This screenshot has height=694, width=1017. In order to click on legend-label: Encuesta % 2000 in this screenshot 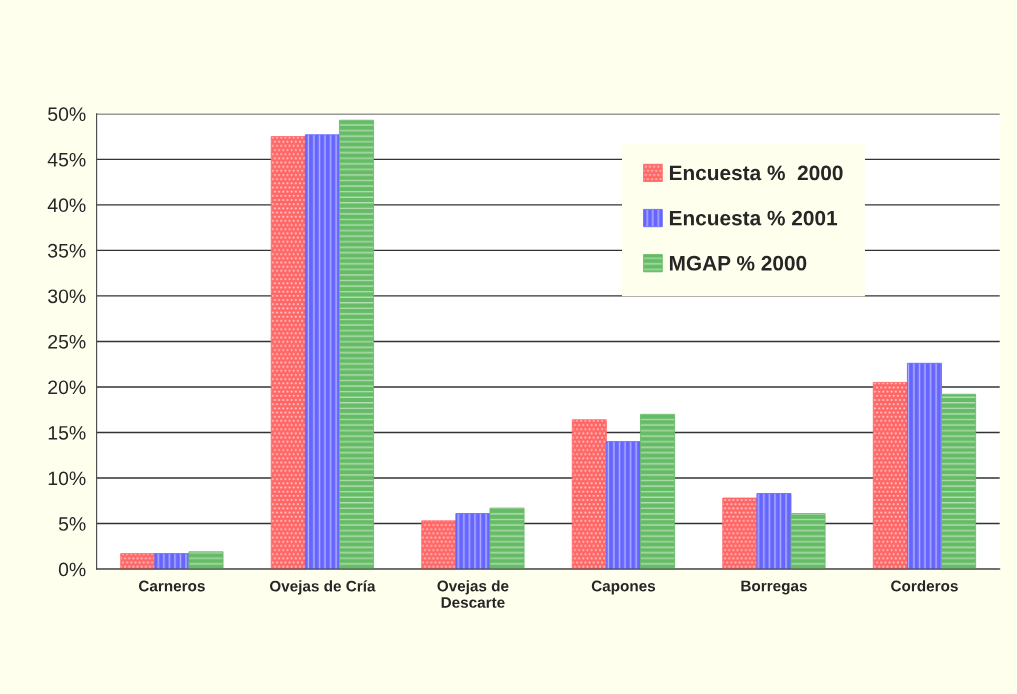, I will do `click(756, 173)`.